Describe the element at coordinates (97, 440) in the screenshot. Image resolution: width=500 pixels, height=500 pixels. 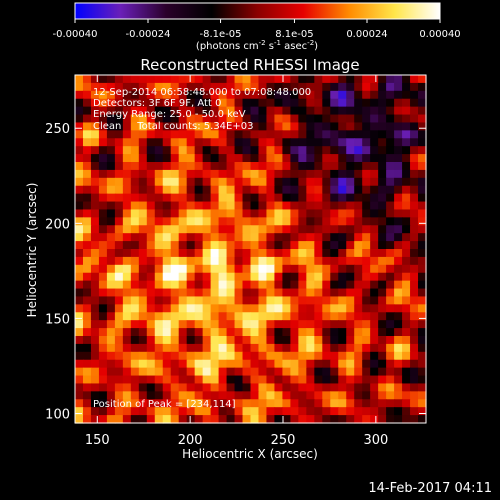
I see `x-tick-label: 150` at that location.